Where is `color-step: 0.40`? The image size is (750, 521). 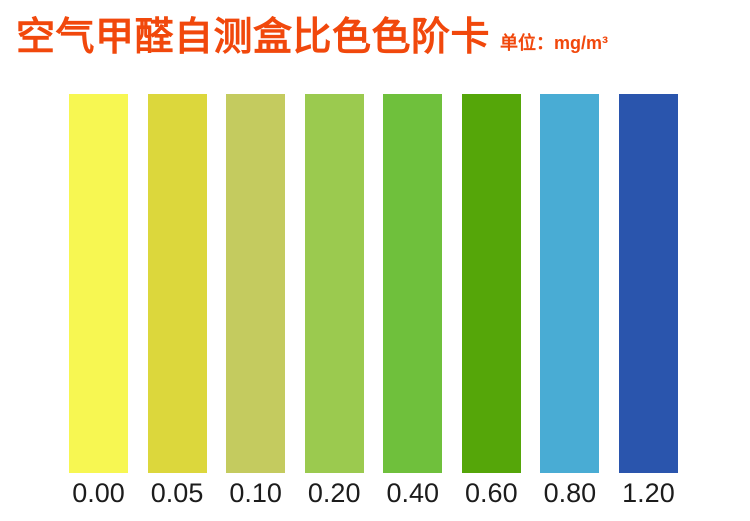 color-step: 0.40 is located at coordinates (413, 301).